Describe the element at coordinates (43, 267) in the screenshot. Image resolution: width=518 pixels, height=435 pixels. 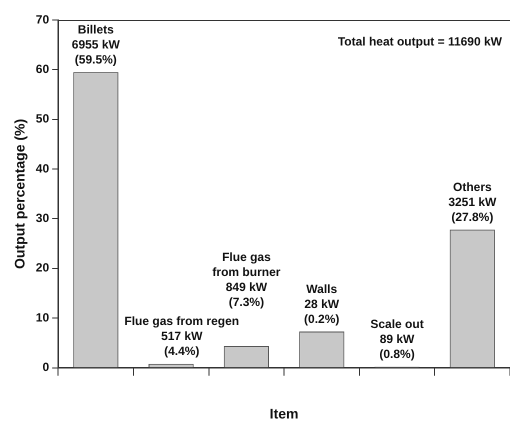
I see `y-tick-label: 20` at that location.